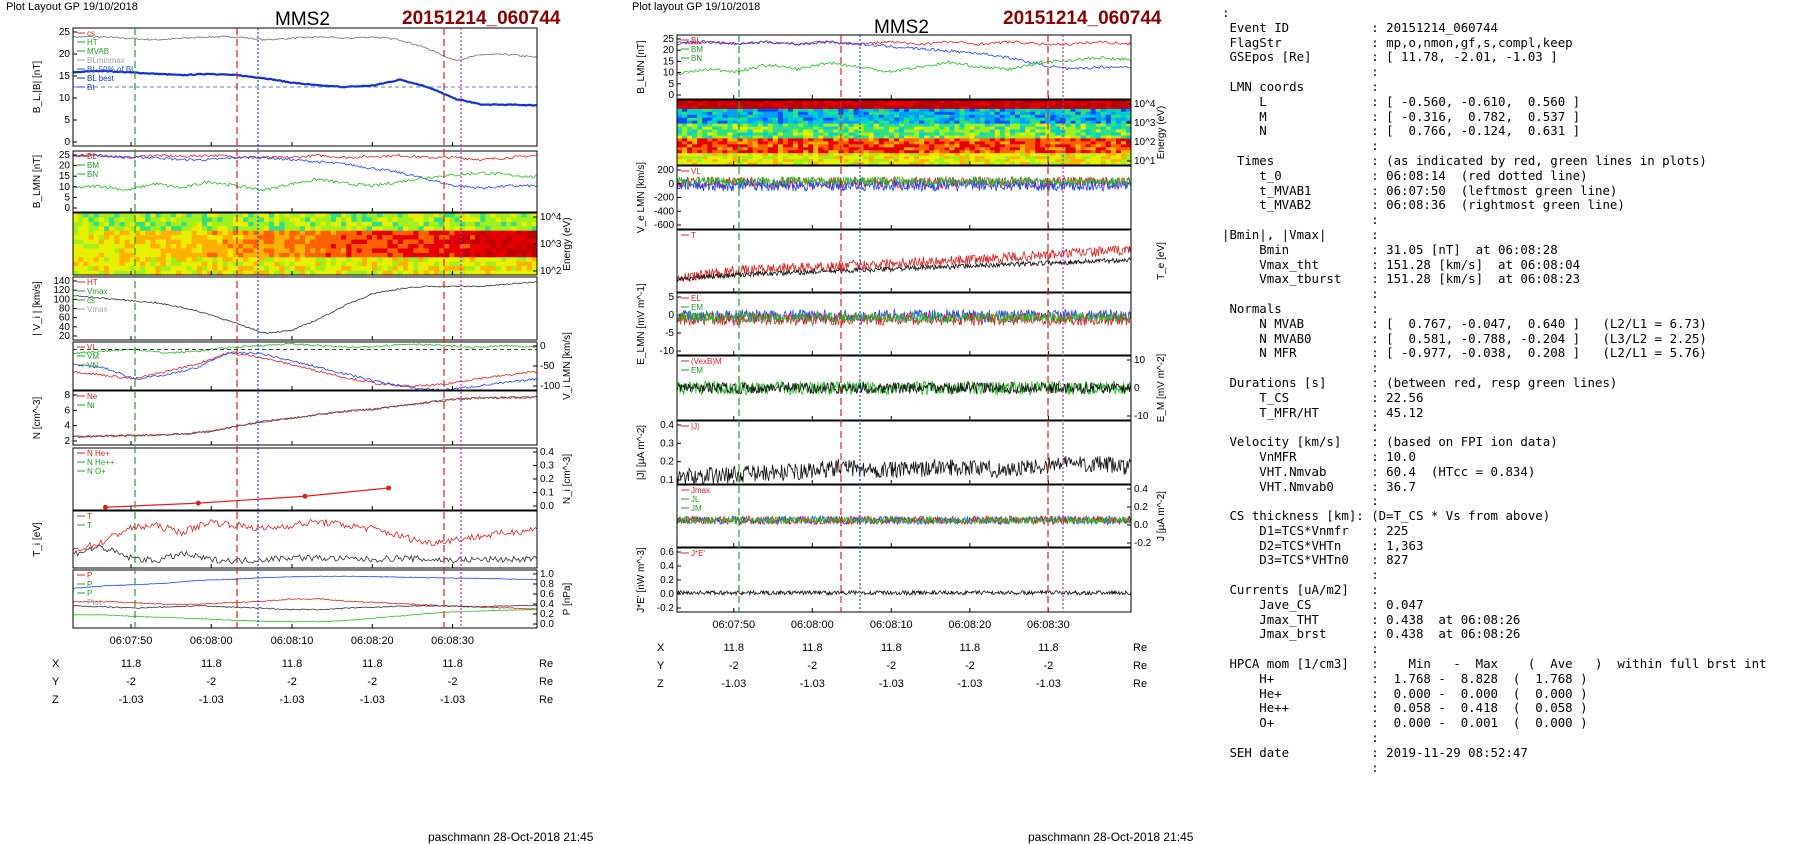 This screenshot has width=1804, height=844. I want to click on left-legend-label: VN, so click(92, 365).